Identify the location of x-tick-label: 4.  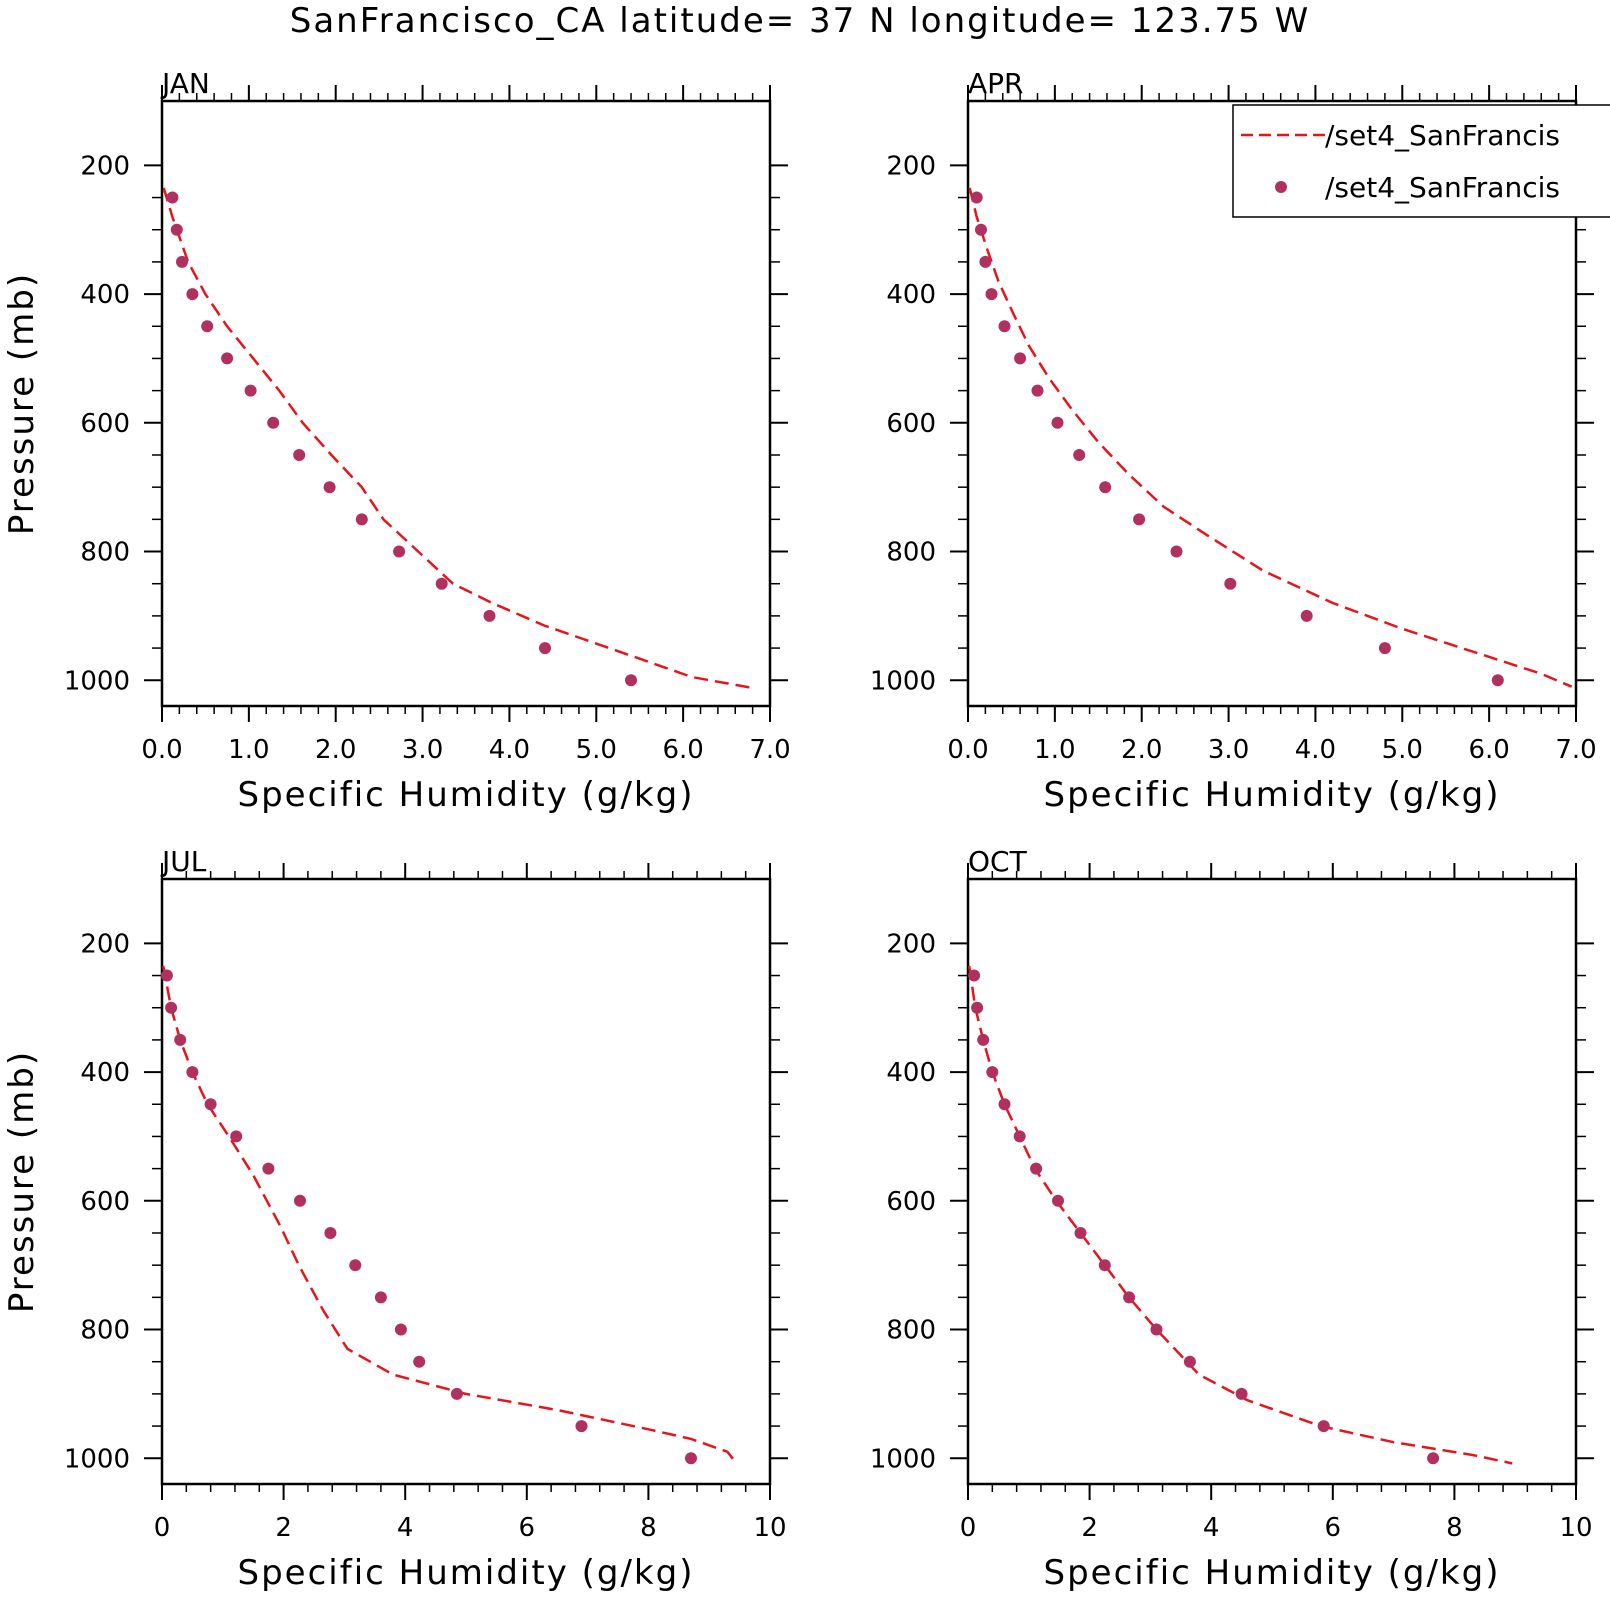
(405, 1528).